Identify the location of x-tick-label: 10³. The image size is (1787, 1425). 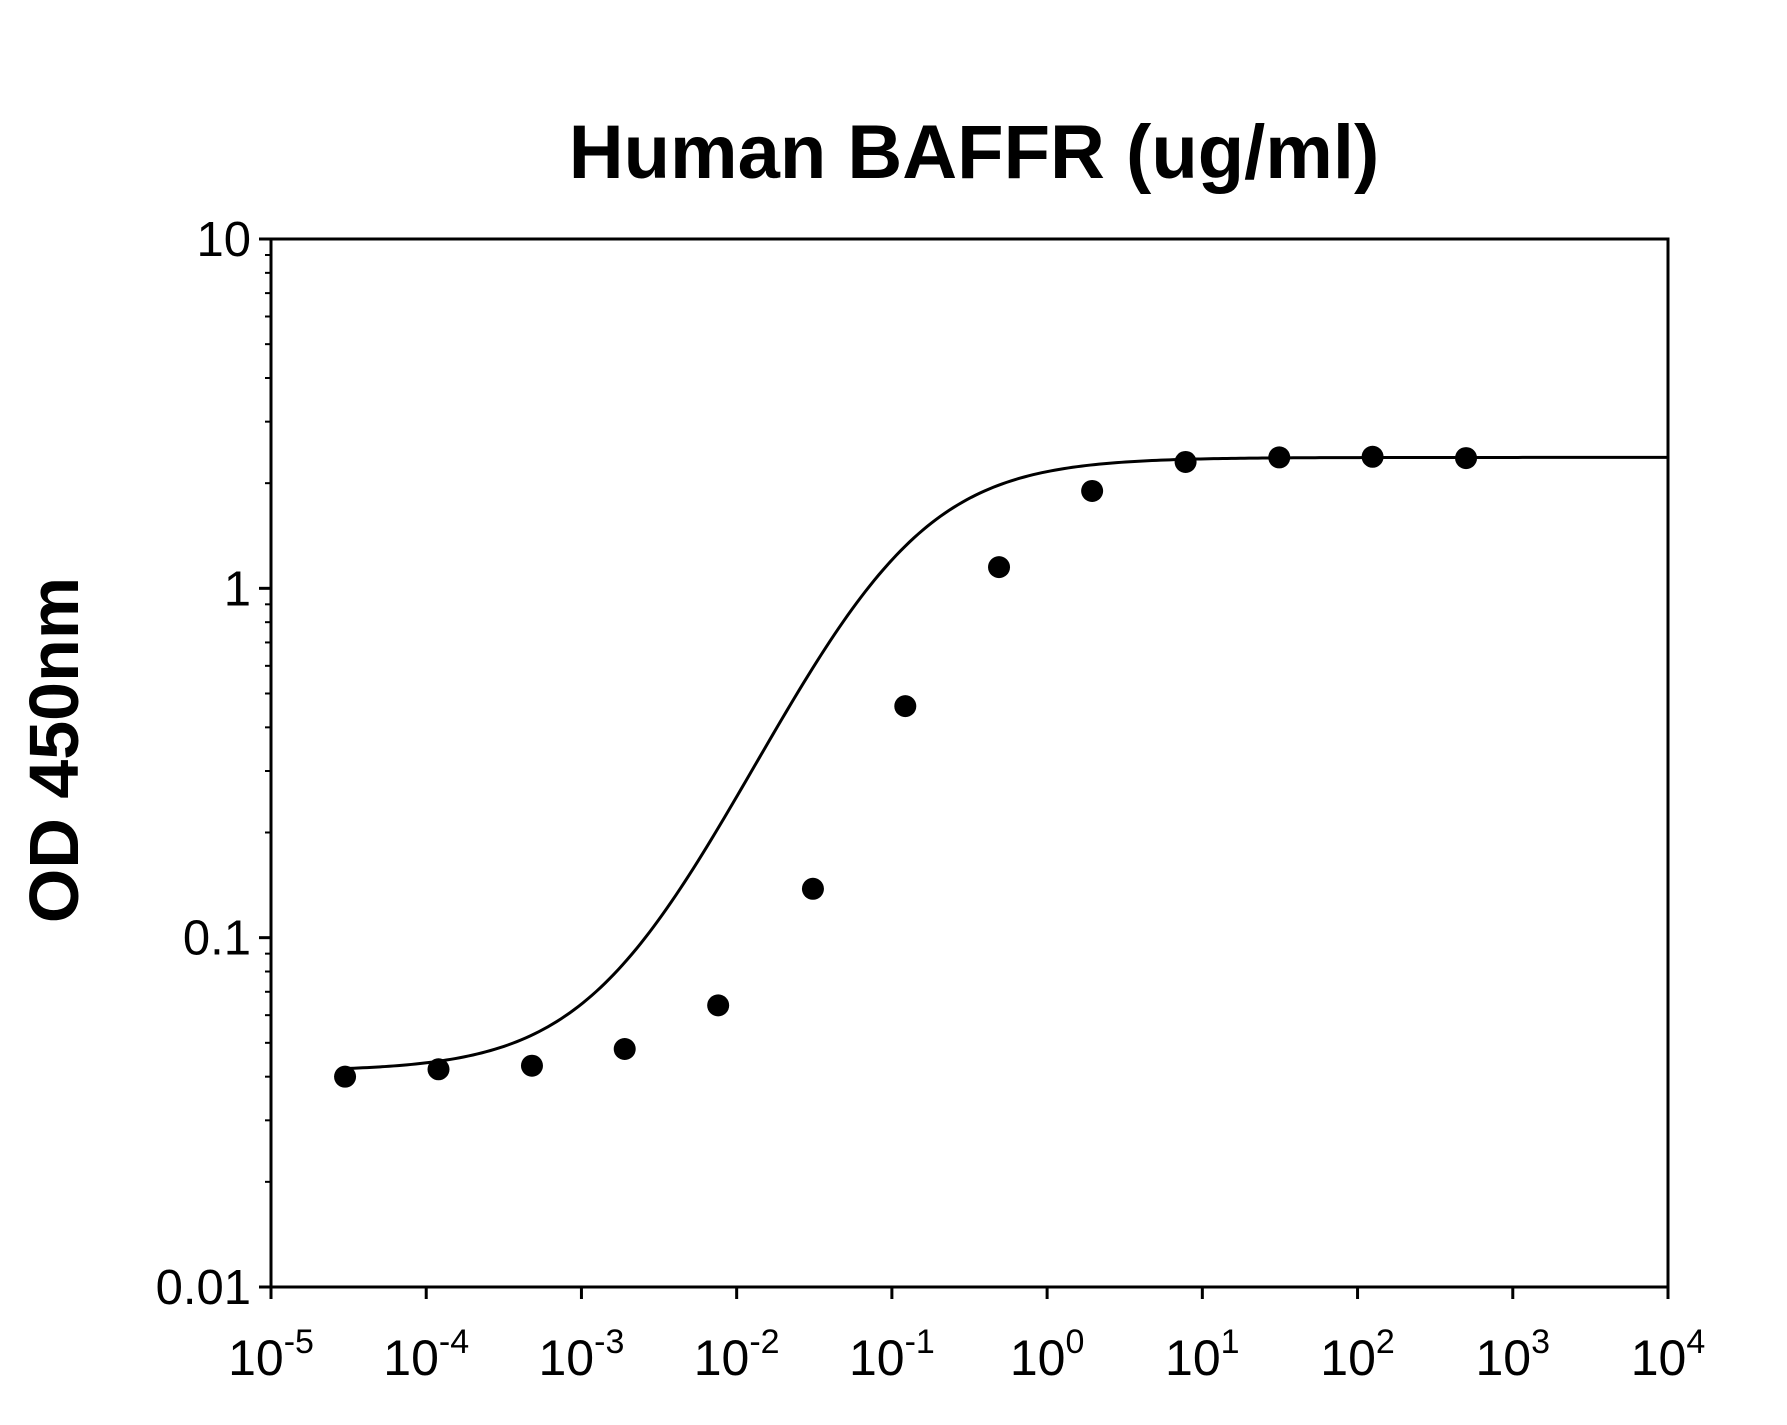
(1513, 1354).